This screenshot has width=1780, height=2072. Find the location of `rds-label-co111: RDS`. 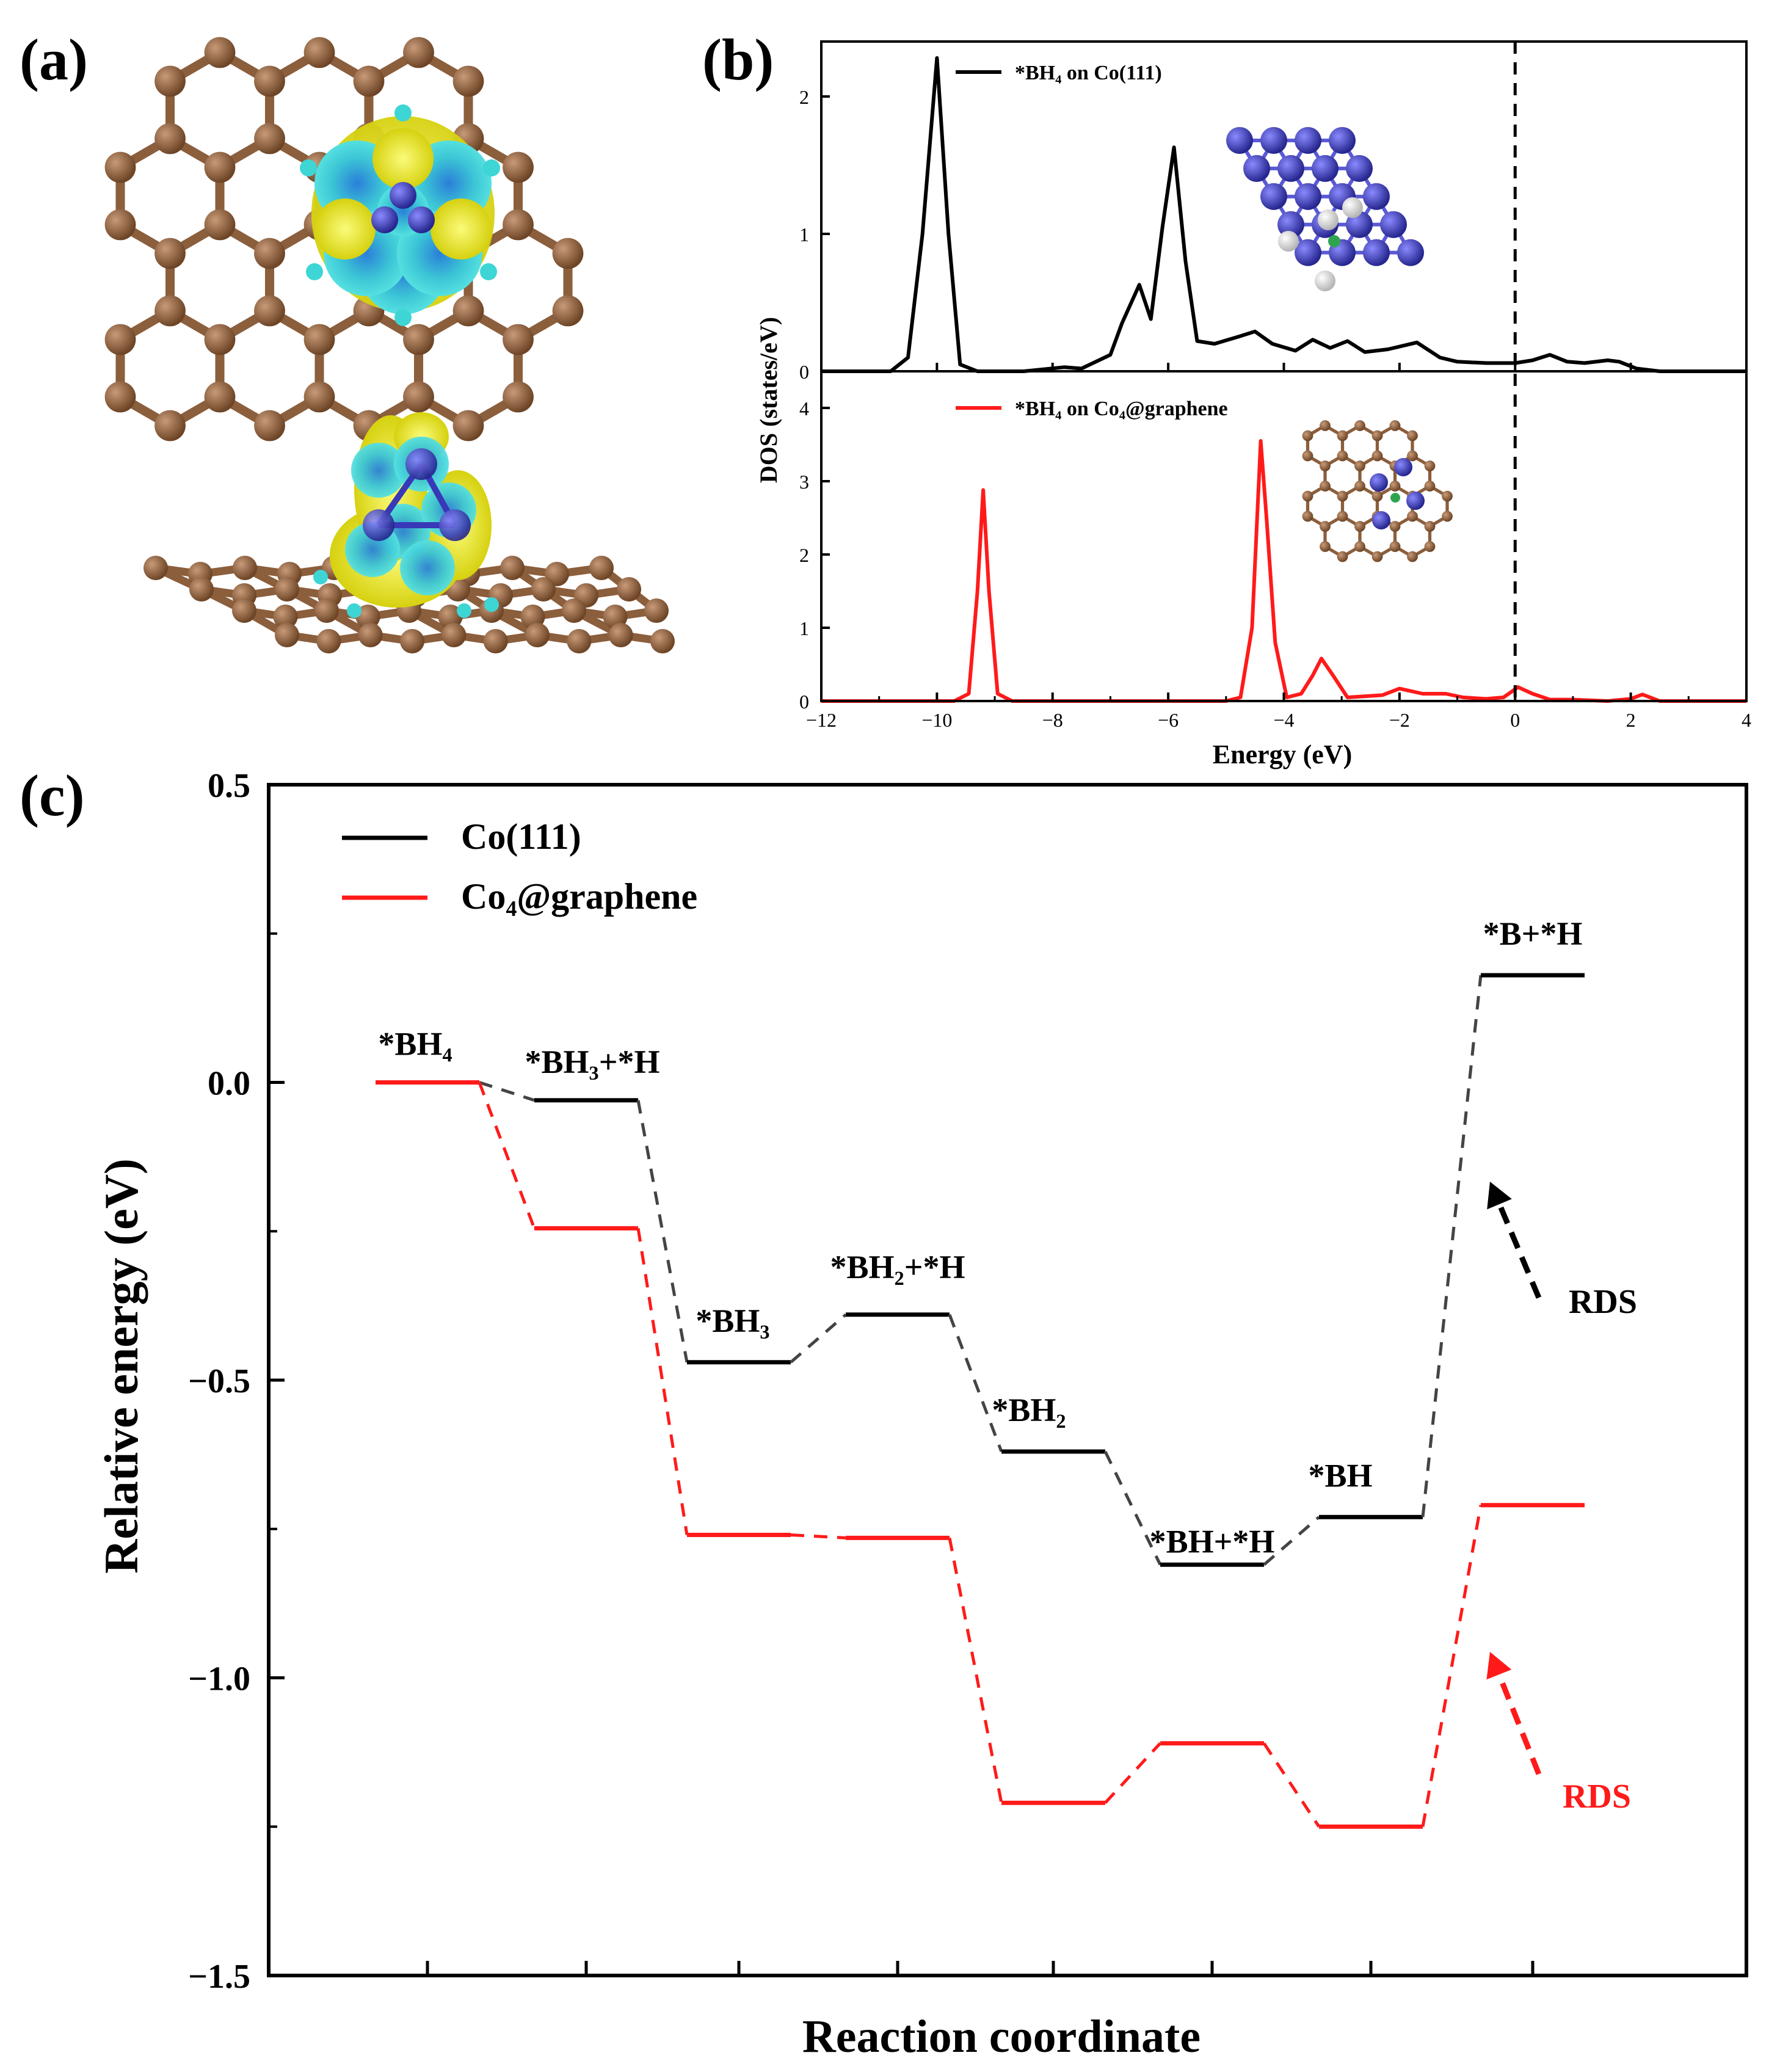

rds-label-co111: RDS is located at coordinates (1603, 1302).